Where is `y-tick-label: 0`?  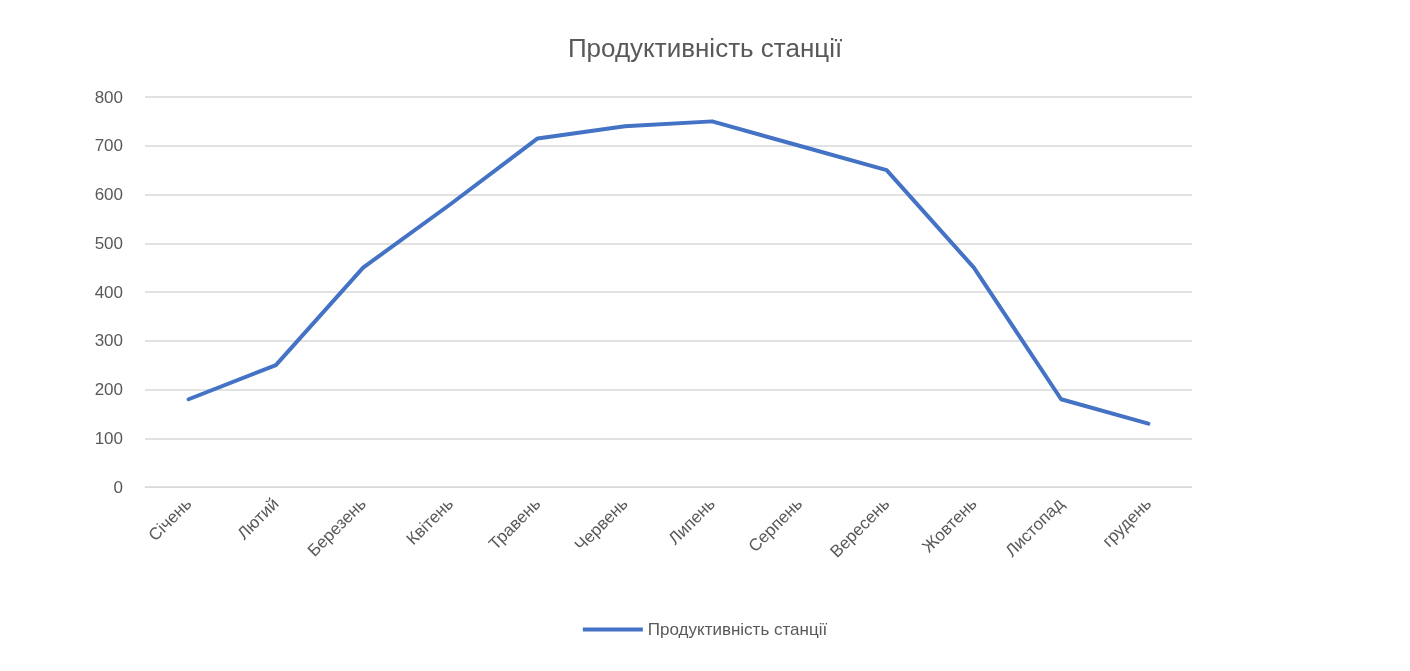 y-tick-label: 0 is located at coordinates (118, 487).